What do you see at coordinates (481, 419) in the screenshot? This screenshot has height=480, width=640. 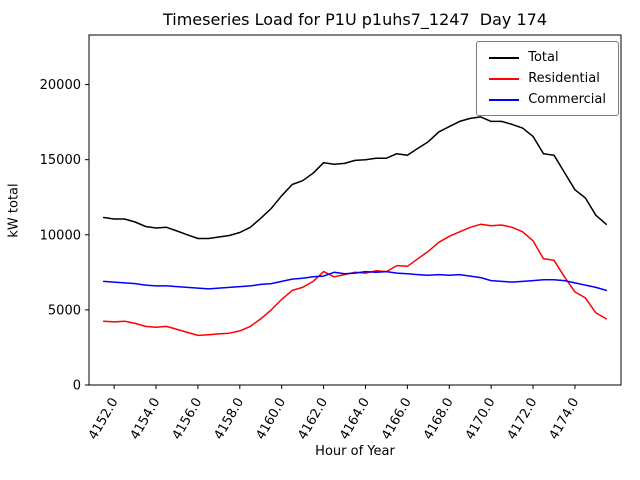 I see `x-tick-label: 4170.0` at bounding box center [481, 419].